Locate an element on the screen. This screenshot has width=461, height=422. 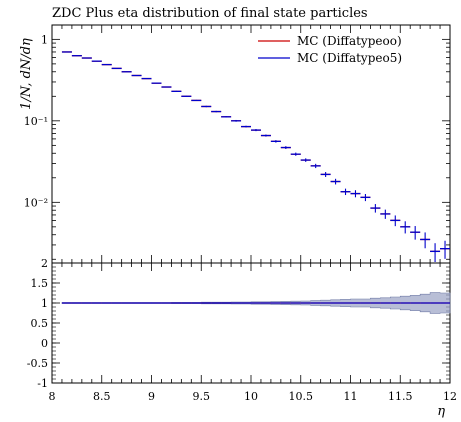
x-tick-label: 11.5 is located at coordinates (400, 396).